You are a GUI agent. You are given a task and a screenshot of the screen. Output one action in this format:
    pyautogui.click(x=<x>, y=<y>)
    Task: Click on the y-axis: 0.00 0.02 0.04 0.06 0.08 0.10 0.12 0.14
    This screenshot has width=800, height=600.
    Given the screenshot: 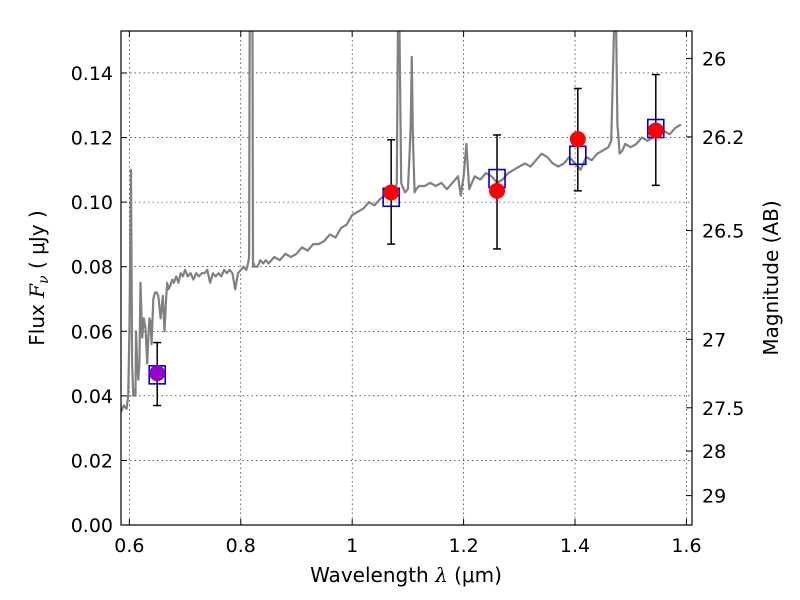 What is the action you would take?
    pyautogui.click(x=99, y=300)
    